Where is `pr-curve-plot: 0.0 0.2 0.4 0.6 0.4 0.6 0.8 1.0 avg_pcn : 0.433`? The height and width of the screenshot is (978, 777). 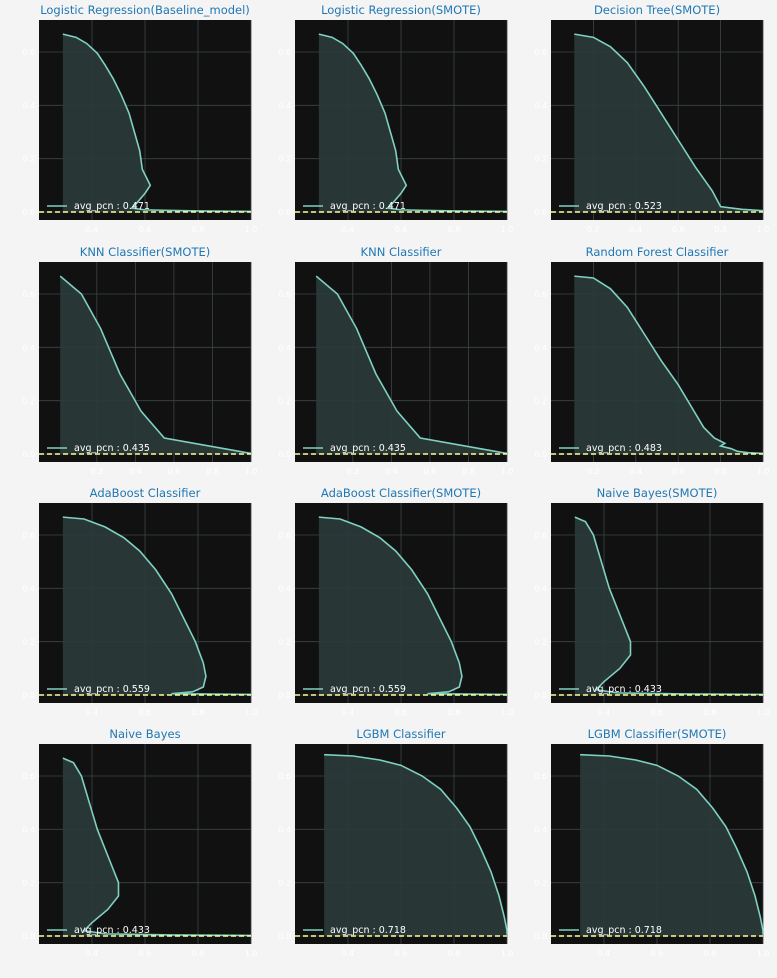 pr-curve-plot: 0.0 0.2 0.4 0.6 0.4 0.6 0.8 1.0 avg_pcn : 0.433 is located at coordinates (139, 851).